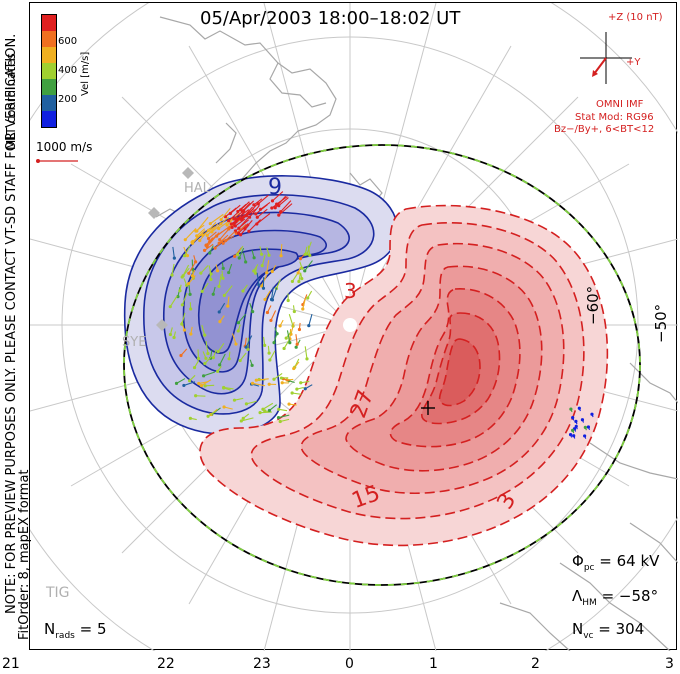 This screenshot has height=674, width=680. What do you see at coordinates (349, 664) in the screenshot?
I see `mlt-tick-0: 0` at bounding box center [349, 664].